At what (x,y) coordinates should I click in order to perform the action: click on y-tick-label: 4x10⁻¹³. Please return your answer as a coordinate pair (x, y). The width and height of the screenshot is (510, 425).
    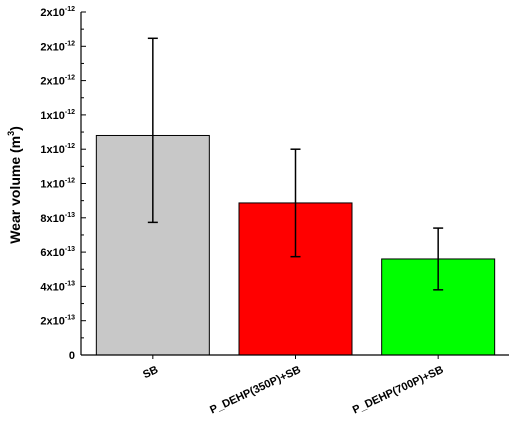
    Looking at the image, I should click on (57, 286).